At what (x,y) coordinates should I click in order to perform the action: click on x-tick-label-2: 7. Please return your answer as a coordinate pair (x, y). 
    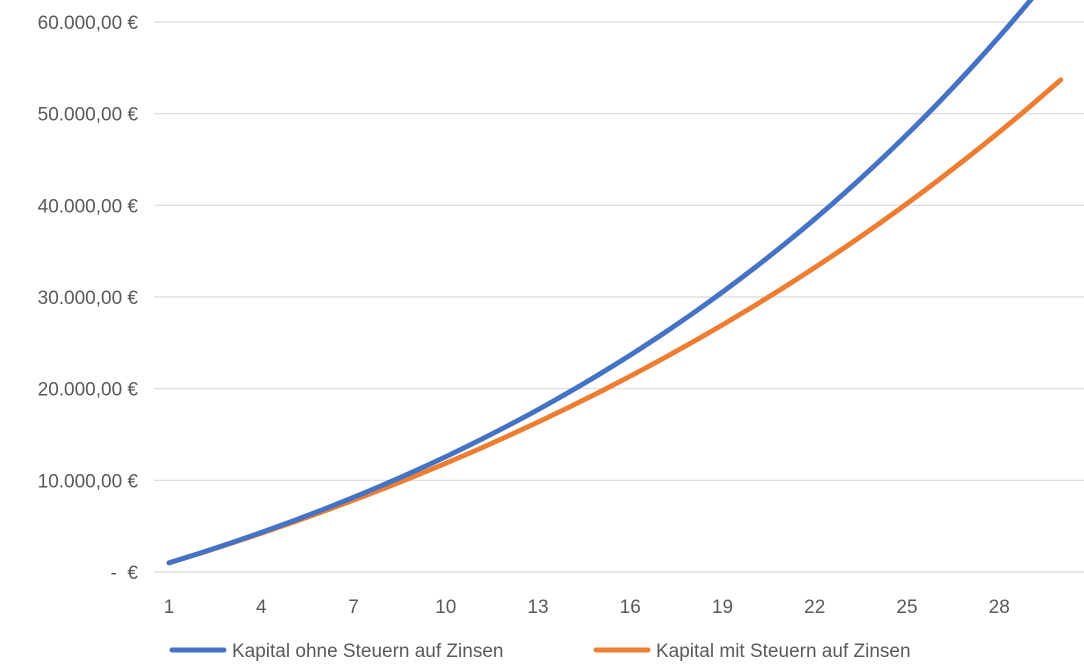
    Looking at the image, I should click on (353, 607).